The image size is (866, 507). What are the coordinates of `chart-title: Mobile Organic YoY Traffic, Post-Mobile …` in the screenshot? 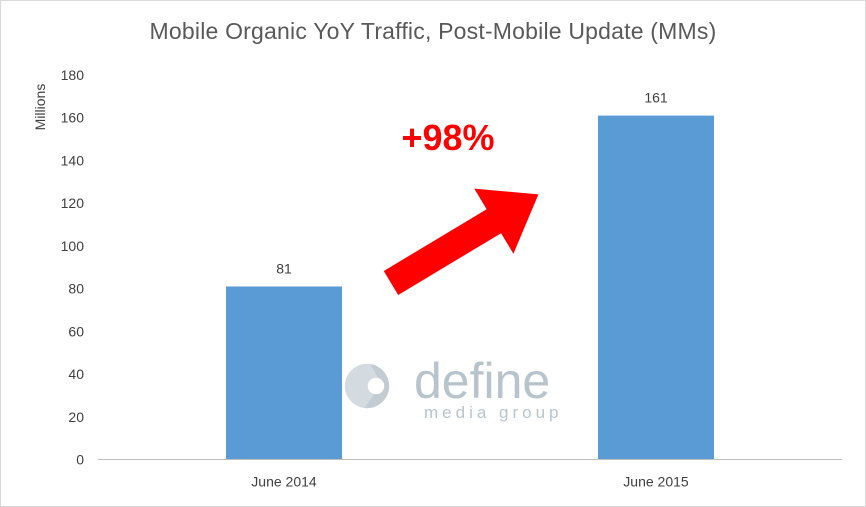 It's located at (433, 31).